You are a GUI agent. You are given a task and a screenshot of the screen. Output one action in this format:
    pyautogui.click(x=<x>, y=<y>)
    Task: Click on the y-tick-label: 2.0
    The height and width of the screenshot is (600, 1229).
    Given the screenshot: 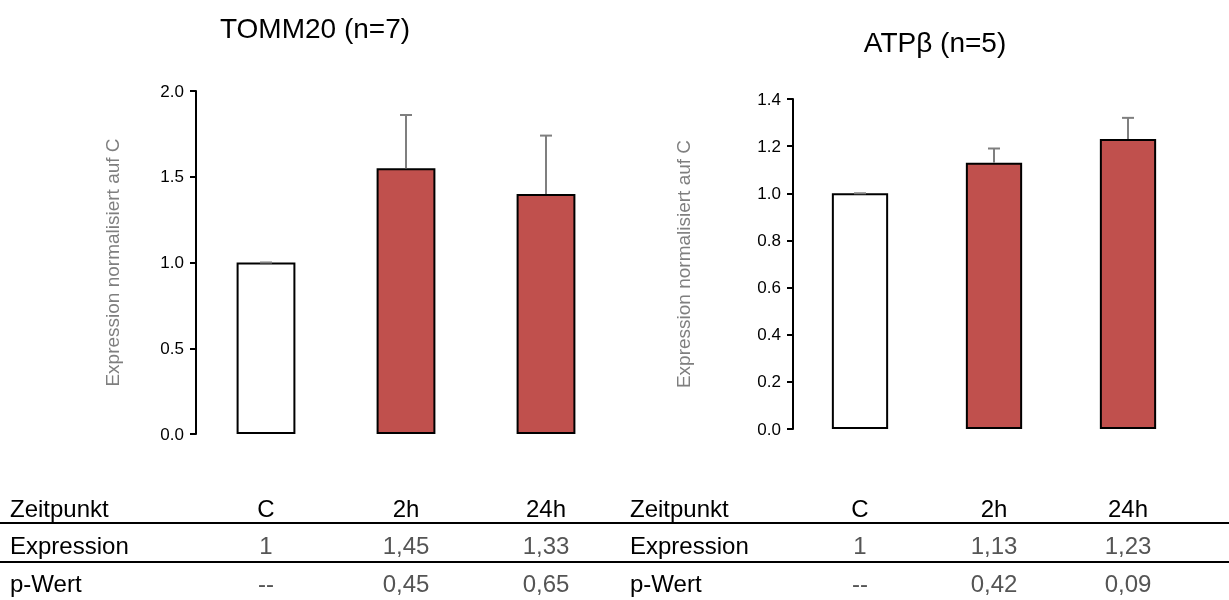 What is the action you would take?
    pyautogui.click(x=172, y=91)
    